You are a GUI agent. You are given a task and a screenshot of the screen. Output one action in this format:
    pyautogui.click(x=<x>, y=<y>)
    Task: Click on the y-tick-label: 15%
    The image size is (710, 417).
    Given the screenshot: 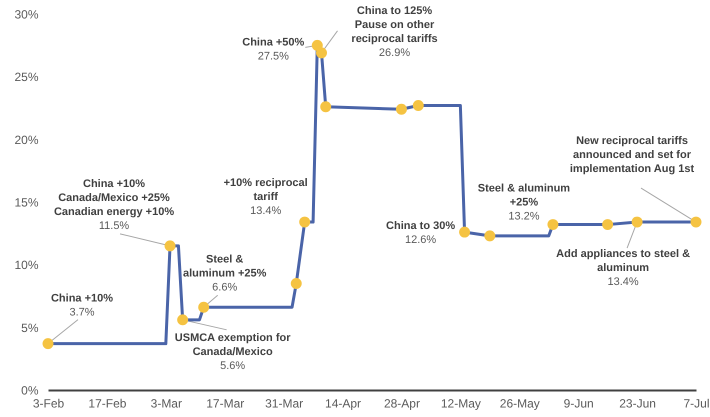 What is the action you would take?
    pyautogui.click(x=26, y=203)
    